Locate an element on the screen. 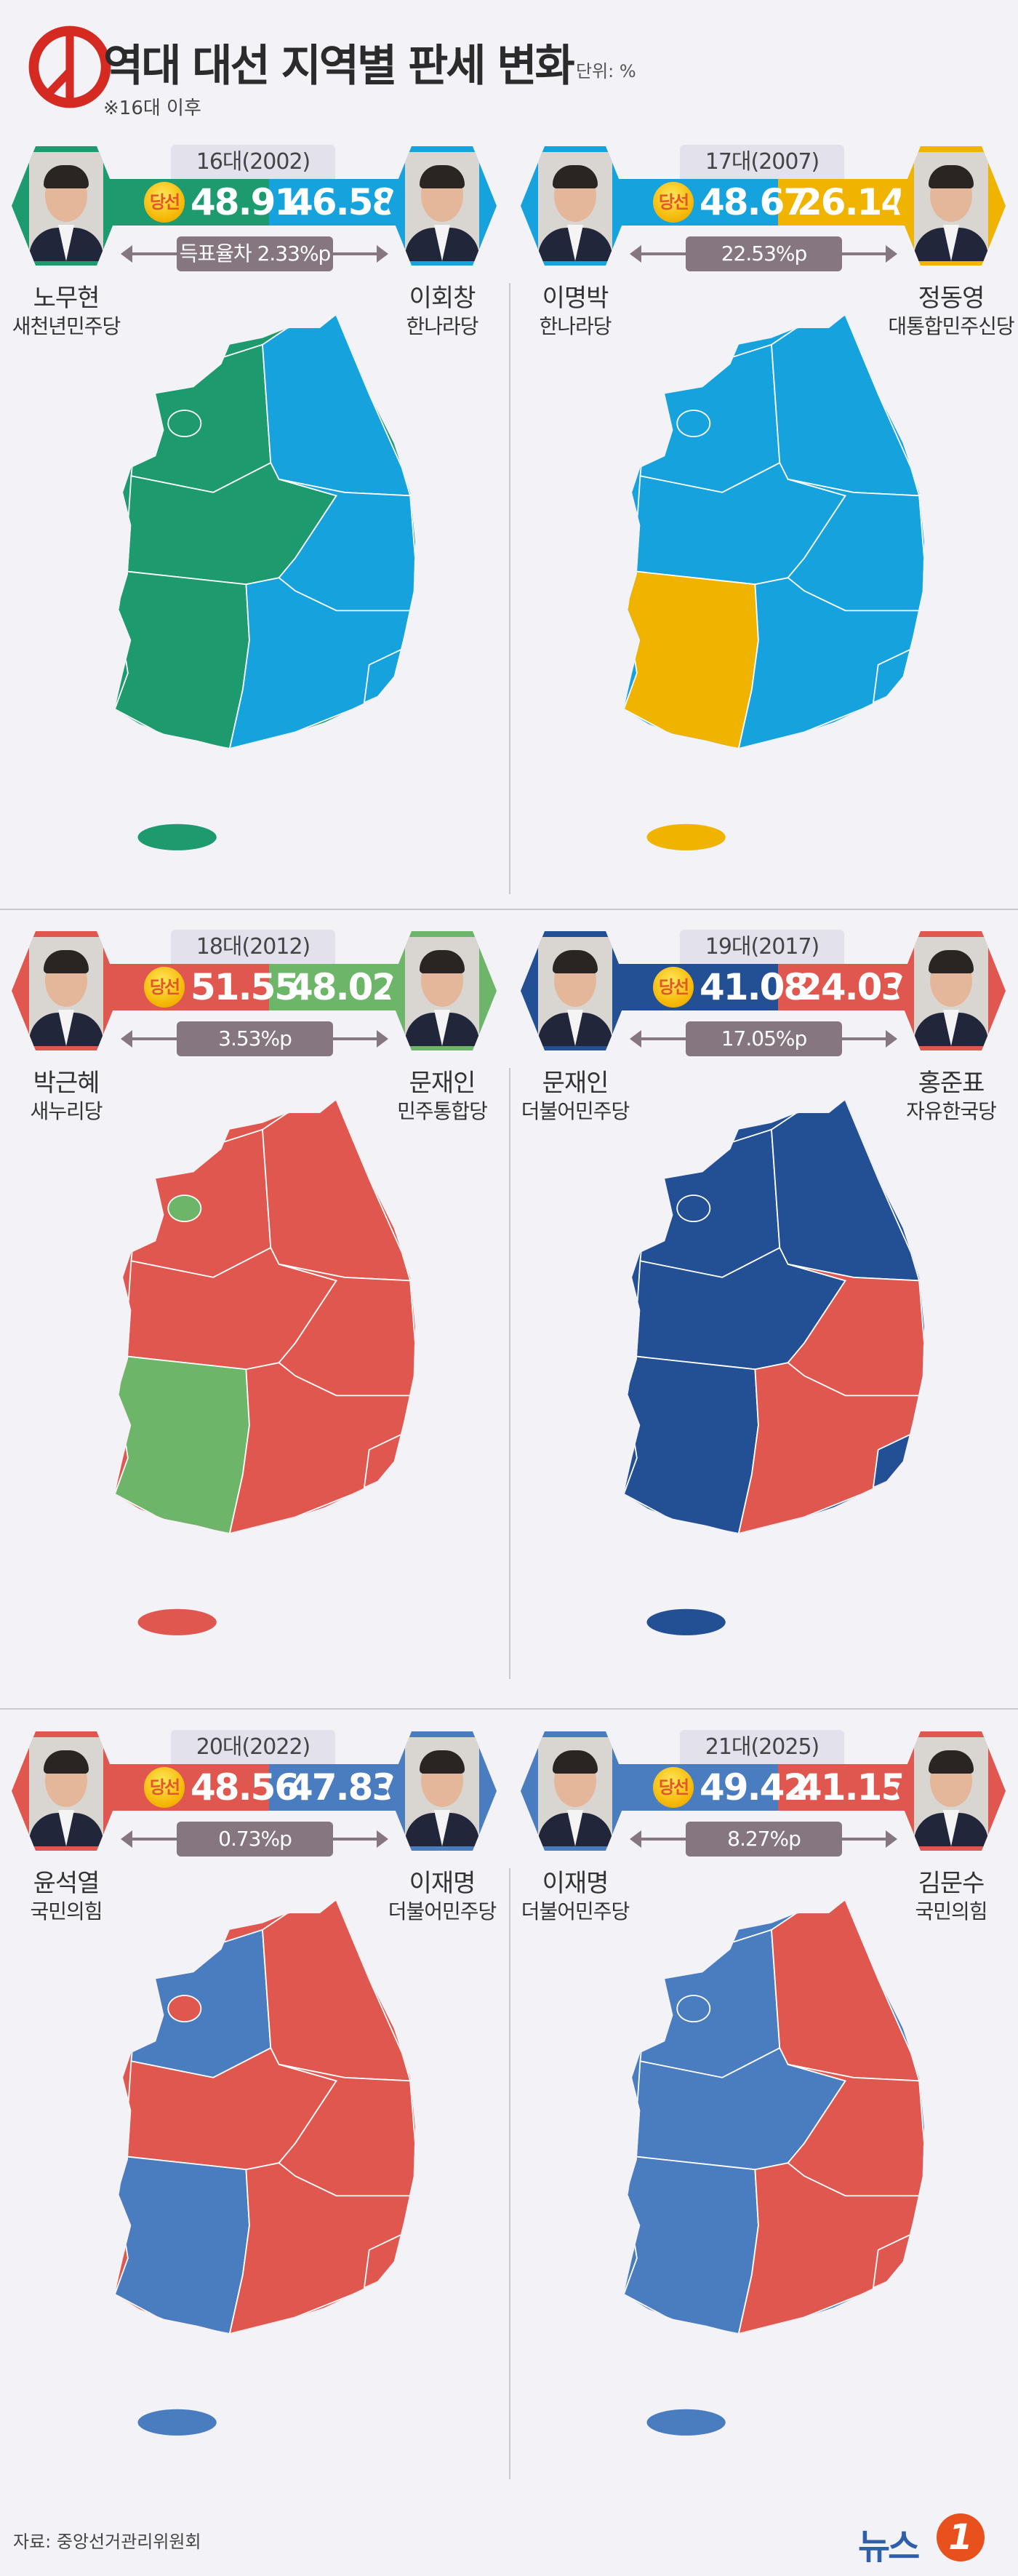 The image size is (1018, 2576). vote-gap-label: 17.05%p is located at coordinates (764, 1038).